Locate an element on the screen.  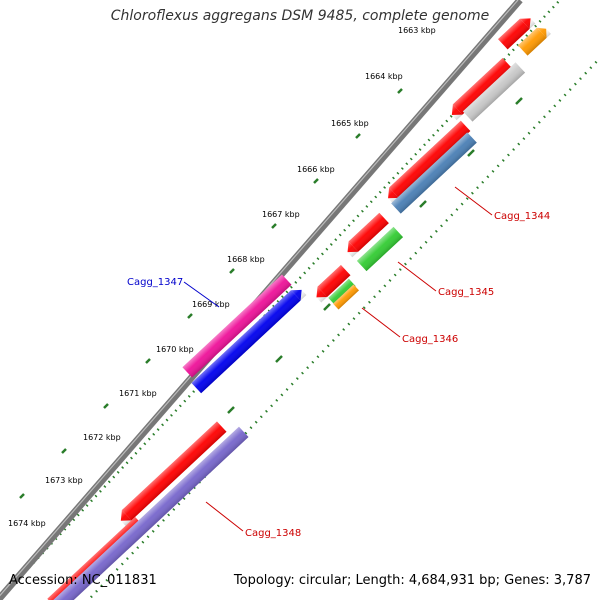
gene-feature-grey is located at coordinates (494, 92).